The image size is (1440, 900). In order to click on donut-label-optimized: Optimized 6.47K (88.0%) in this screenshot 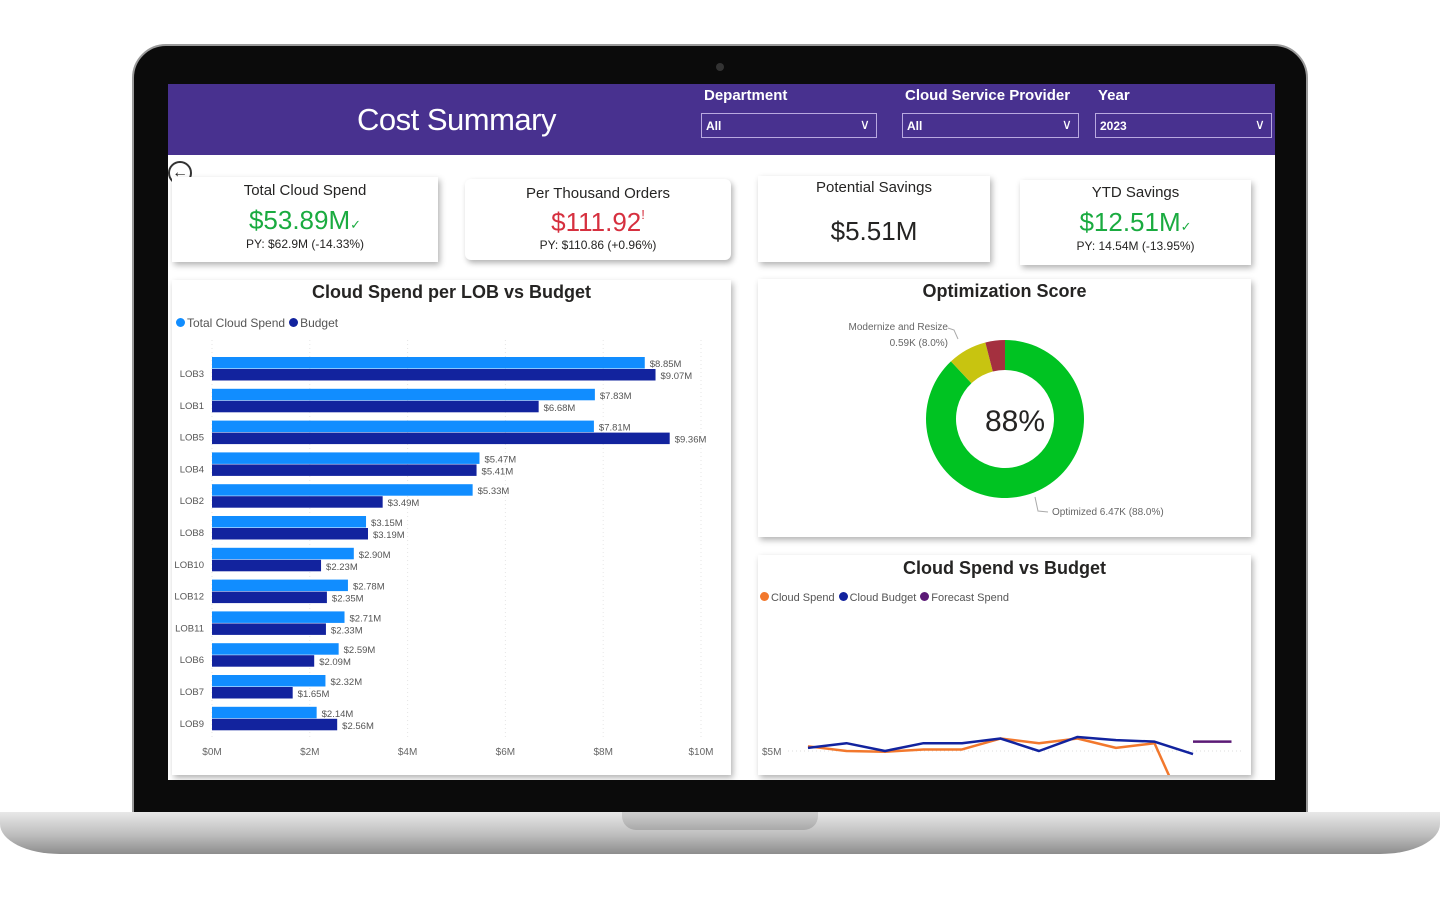, I will do `click(1108, 512)`.